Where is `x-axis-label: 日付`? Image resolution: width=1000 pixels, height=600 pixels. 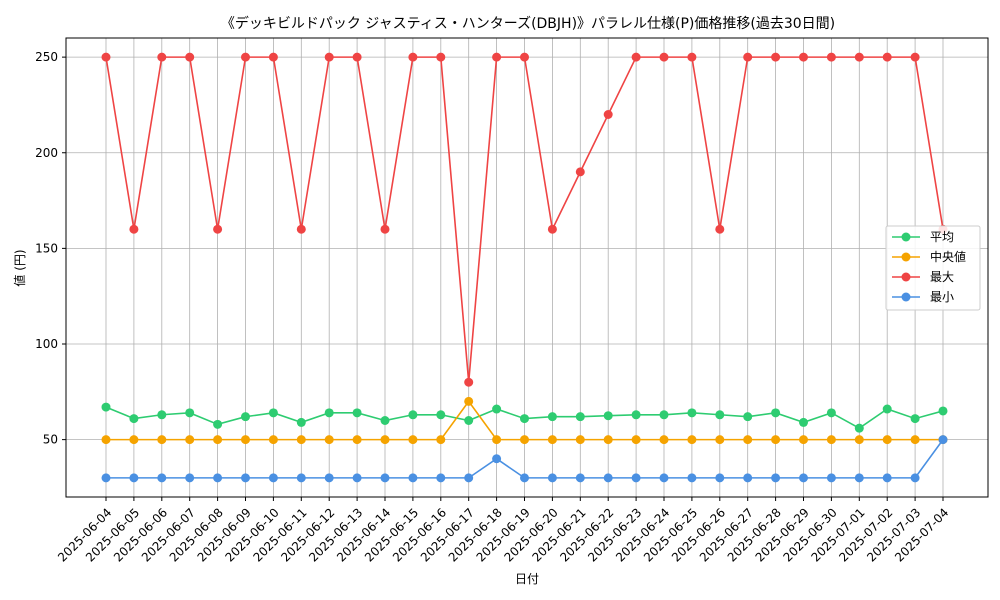 x-axis-label: 日付 is located at coordinates (527, 579).